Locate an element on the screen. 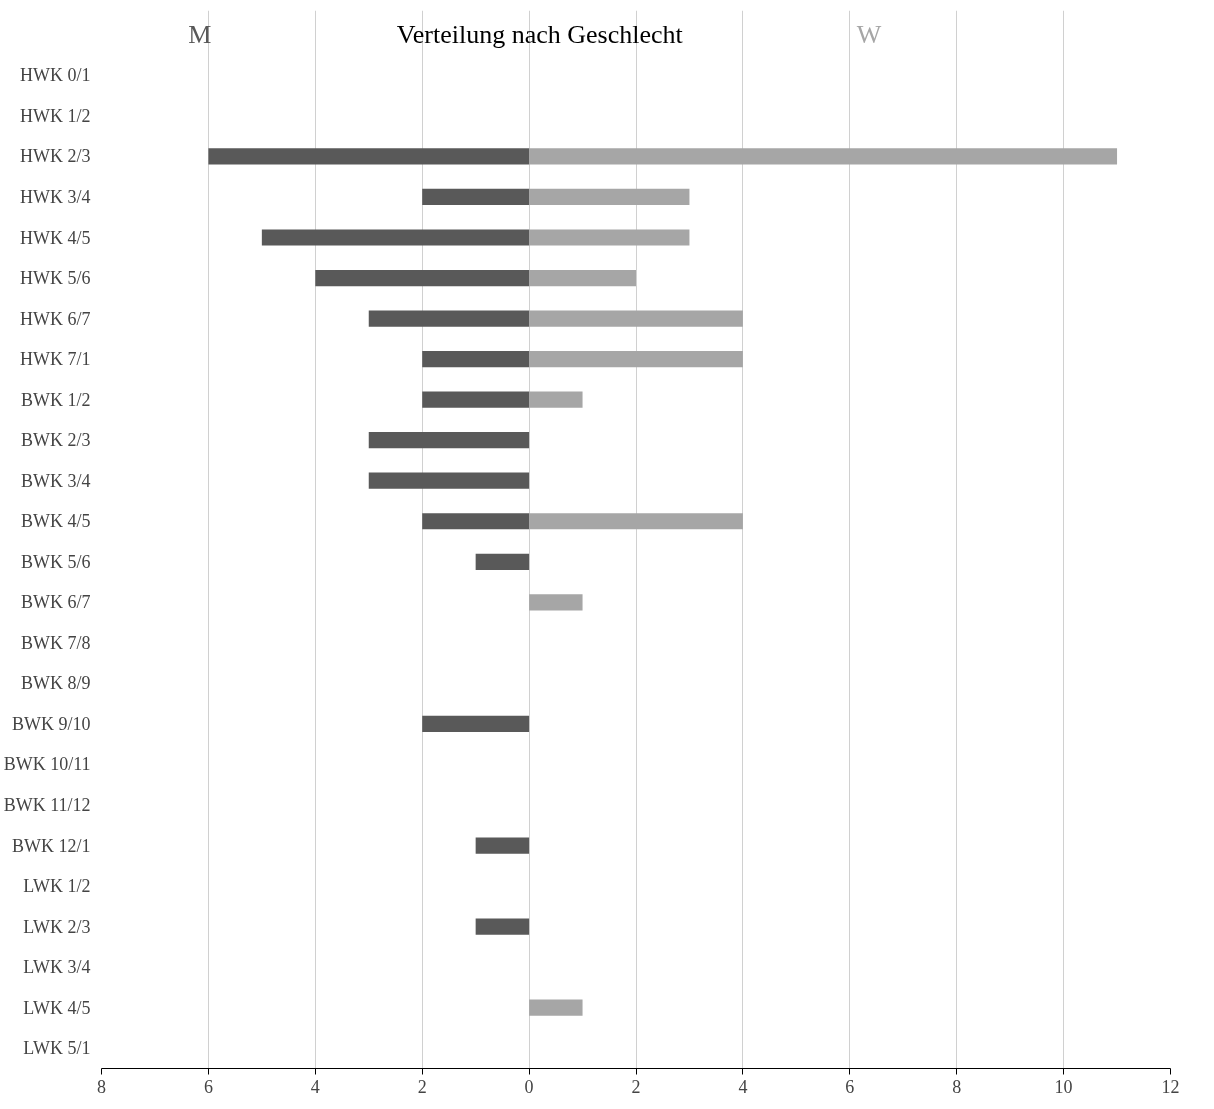  text: M is located at coordinates (200, 35).